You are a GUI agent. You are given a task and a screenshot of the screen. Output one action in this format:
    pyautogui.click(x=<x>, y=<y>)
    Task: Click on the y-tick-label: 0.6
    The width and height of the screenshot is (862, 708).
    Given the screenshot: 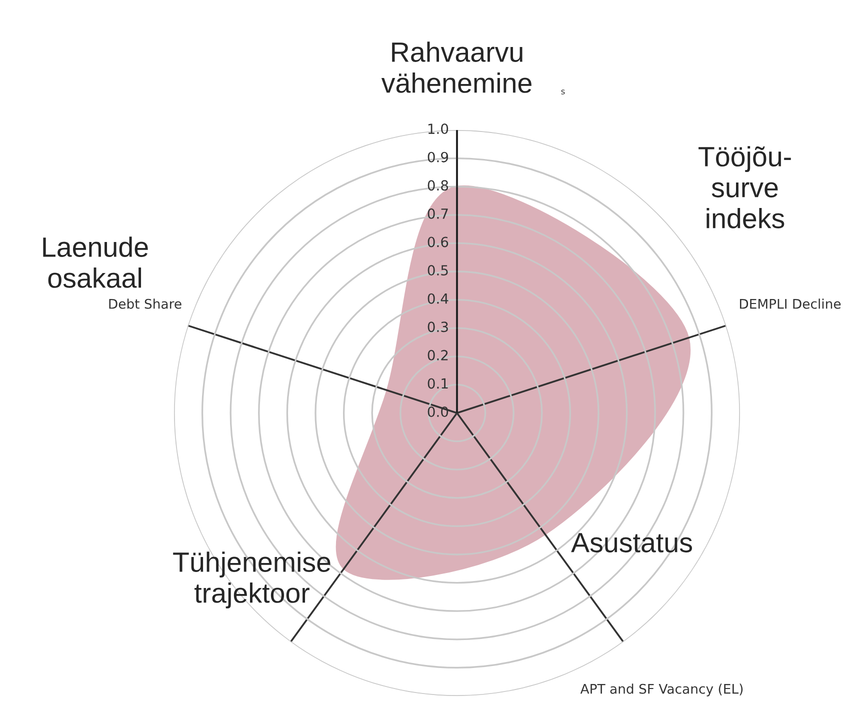 What is the action you would take?
    pyautogui.click(x=438, y=242)
    